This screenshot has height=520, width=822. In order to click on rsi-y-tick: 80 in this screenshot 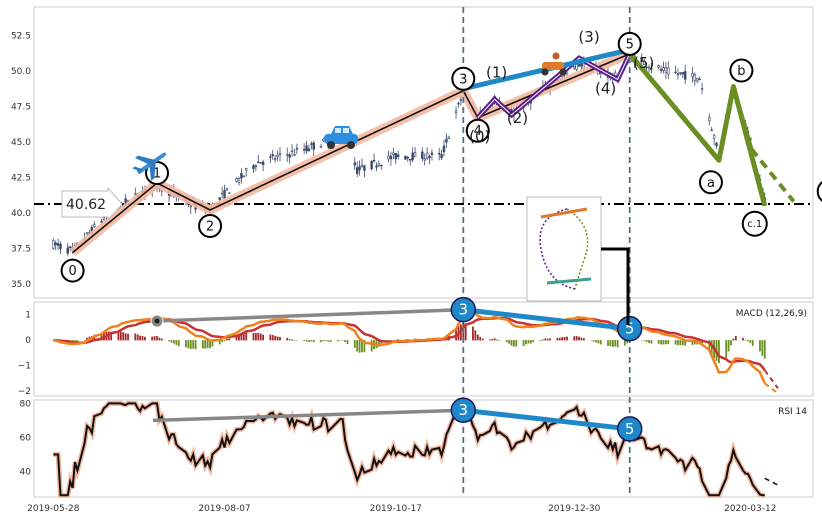, I will do `click(26, 404)`.